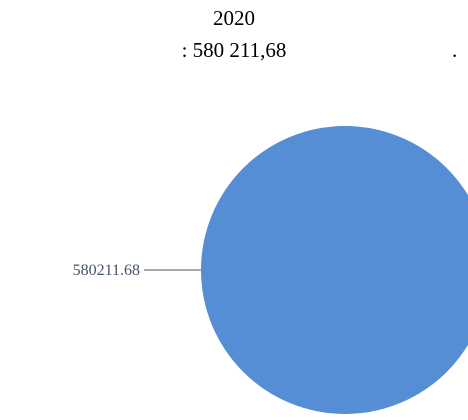 Image resolution: width=468 pixels, height=420 pixels. What do you see at coordinates (234, 50) in the screenshot?
I see `chart-title-total: : 580 211,68` at bounding box center [234, 50].